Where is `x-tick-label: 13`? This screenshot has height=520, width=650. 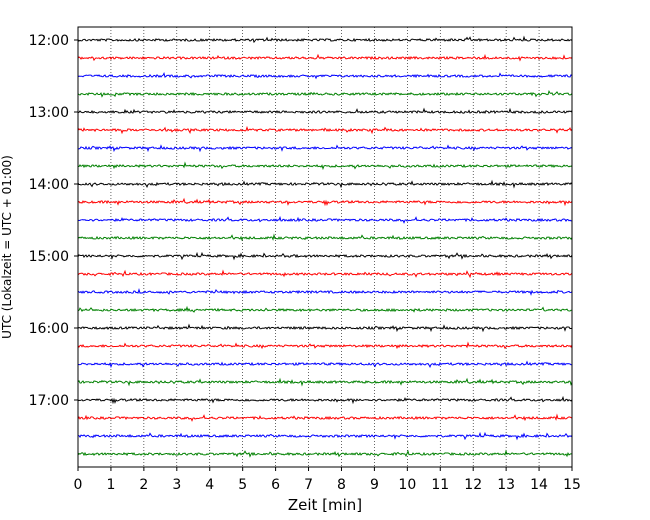
x-tick-label: 13 is located at coordinates (506, 485).